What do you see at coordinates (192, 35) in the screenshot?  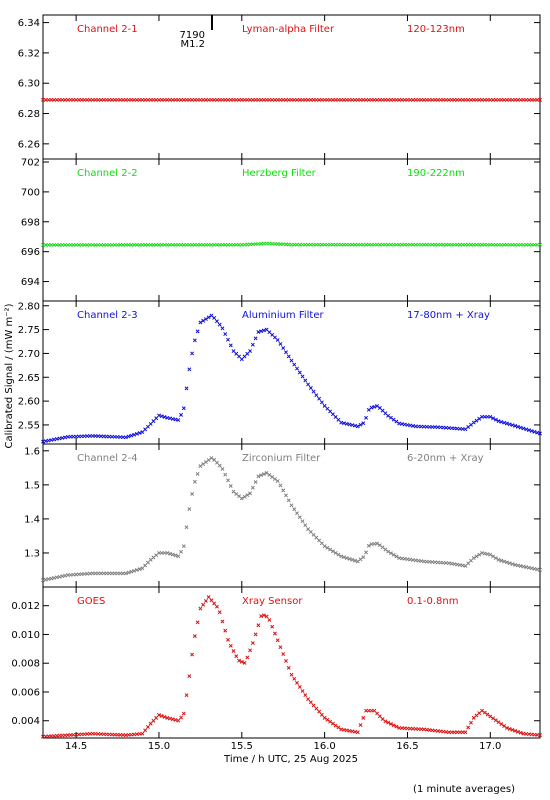 I see `flare-number: 7190` at bounding box center [192, 35].